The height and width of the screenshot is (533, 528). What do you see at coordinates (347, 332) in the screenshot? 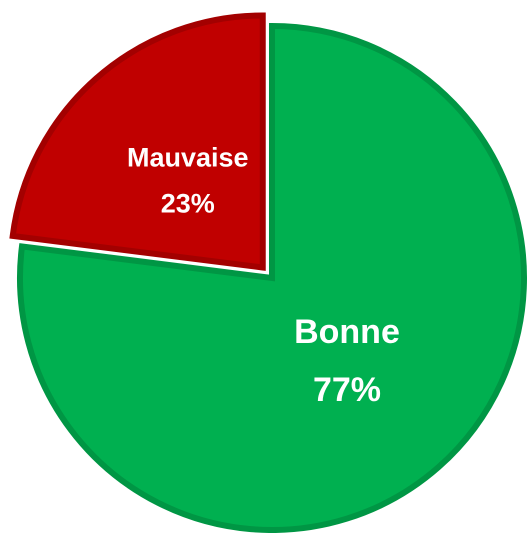
I see `slice-category-label: Bonne` at bounding box center [347, 332].